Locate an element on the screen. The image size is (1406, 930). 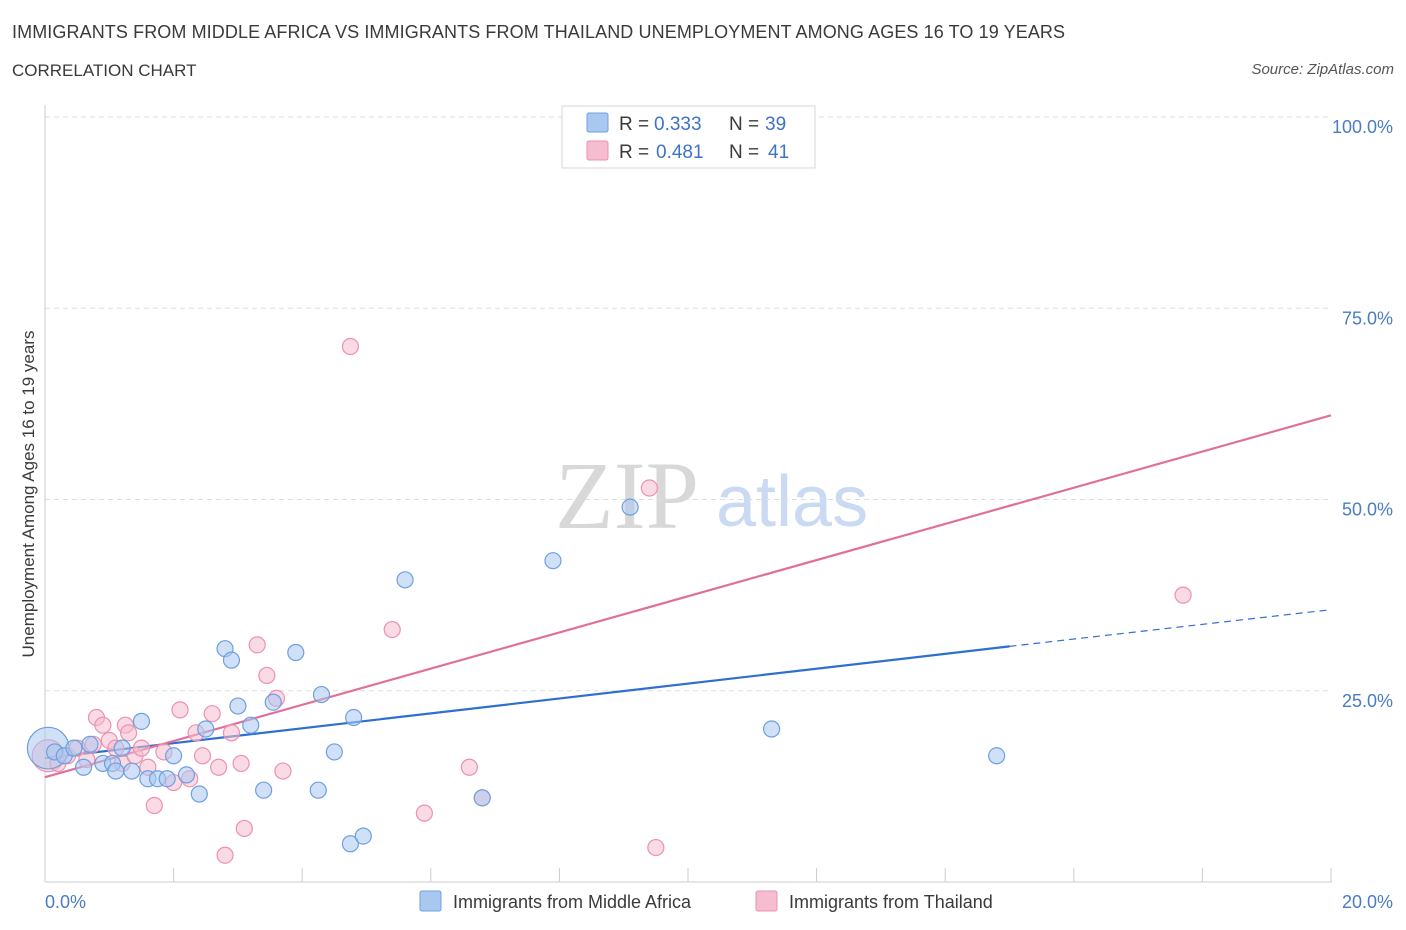
legend-n-value-2: 41 is located at coordinates (778, 152).